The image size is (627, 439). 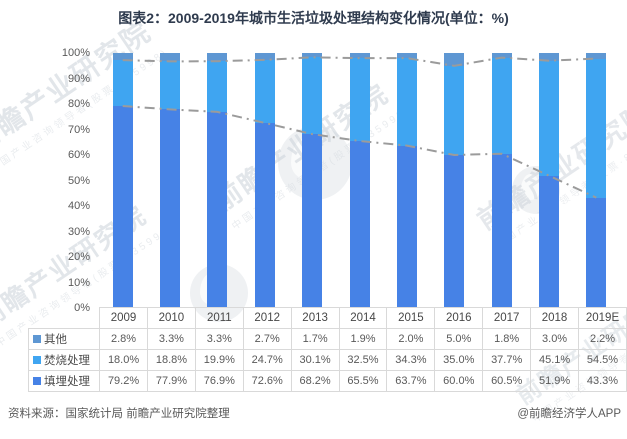 I want to click on bar-segment-填埋处理-2015, so click(x=406, y=226).